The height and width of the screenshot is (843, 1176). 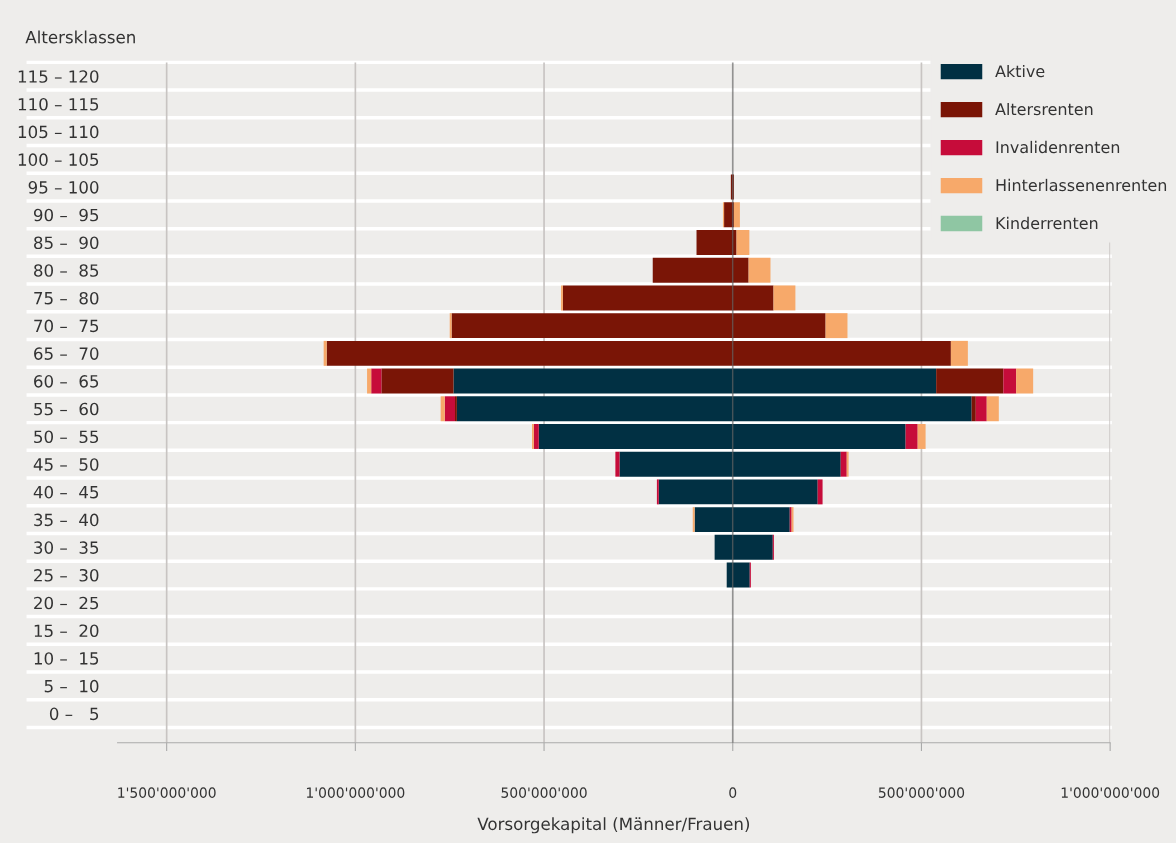 I want to click on y-tick-label: 25 – 30, so click(x=66, y=575).